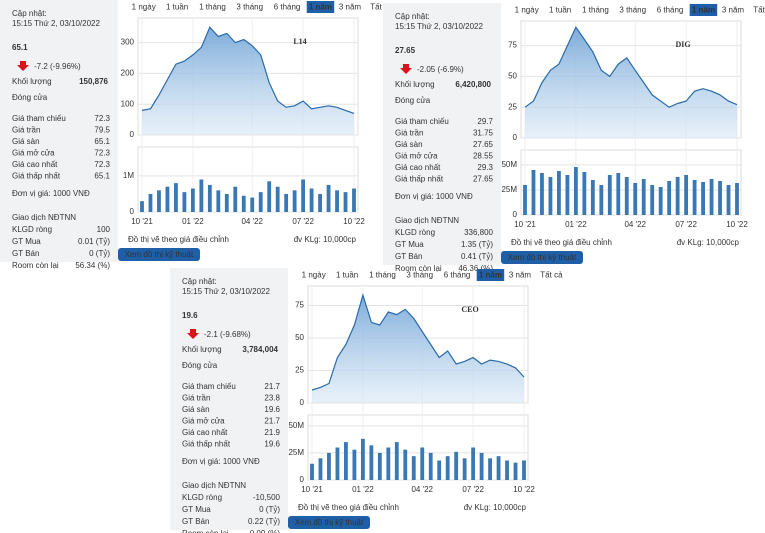 The width and height of the screenshot is (765, 533). What do you see at coordinates (263, 531) in the screenshot?
I see `foreign-value: -0.09 (%)` at bounding box center [263, 531].